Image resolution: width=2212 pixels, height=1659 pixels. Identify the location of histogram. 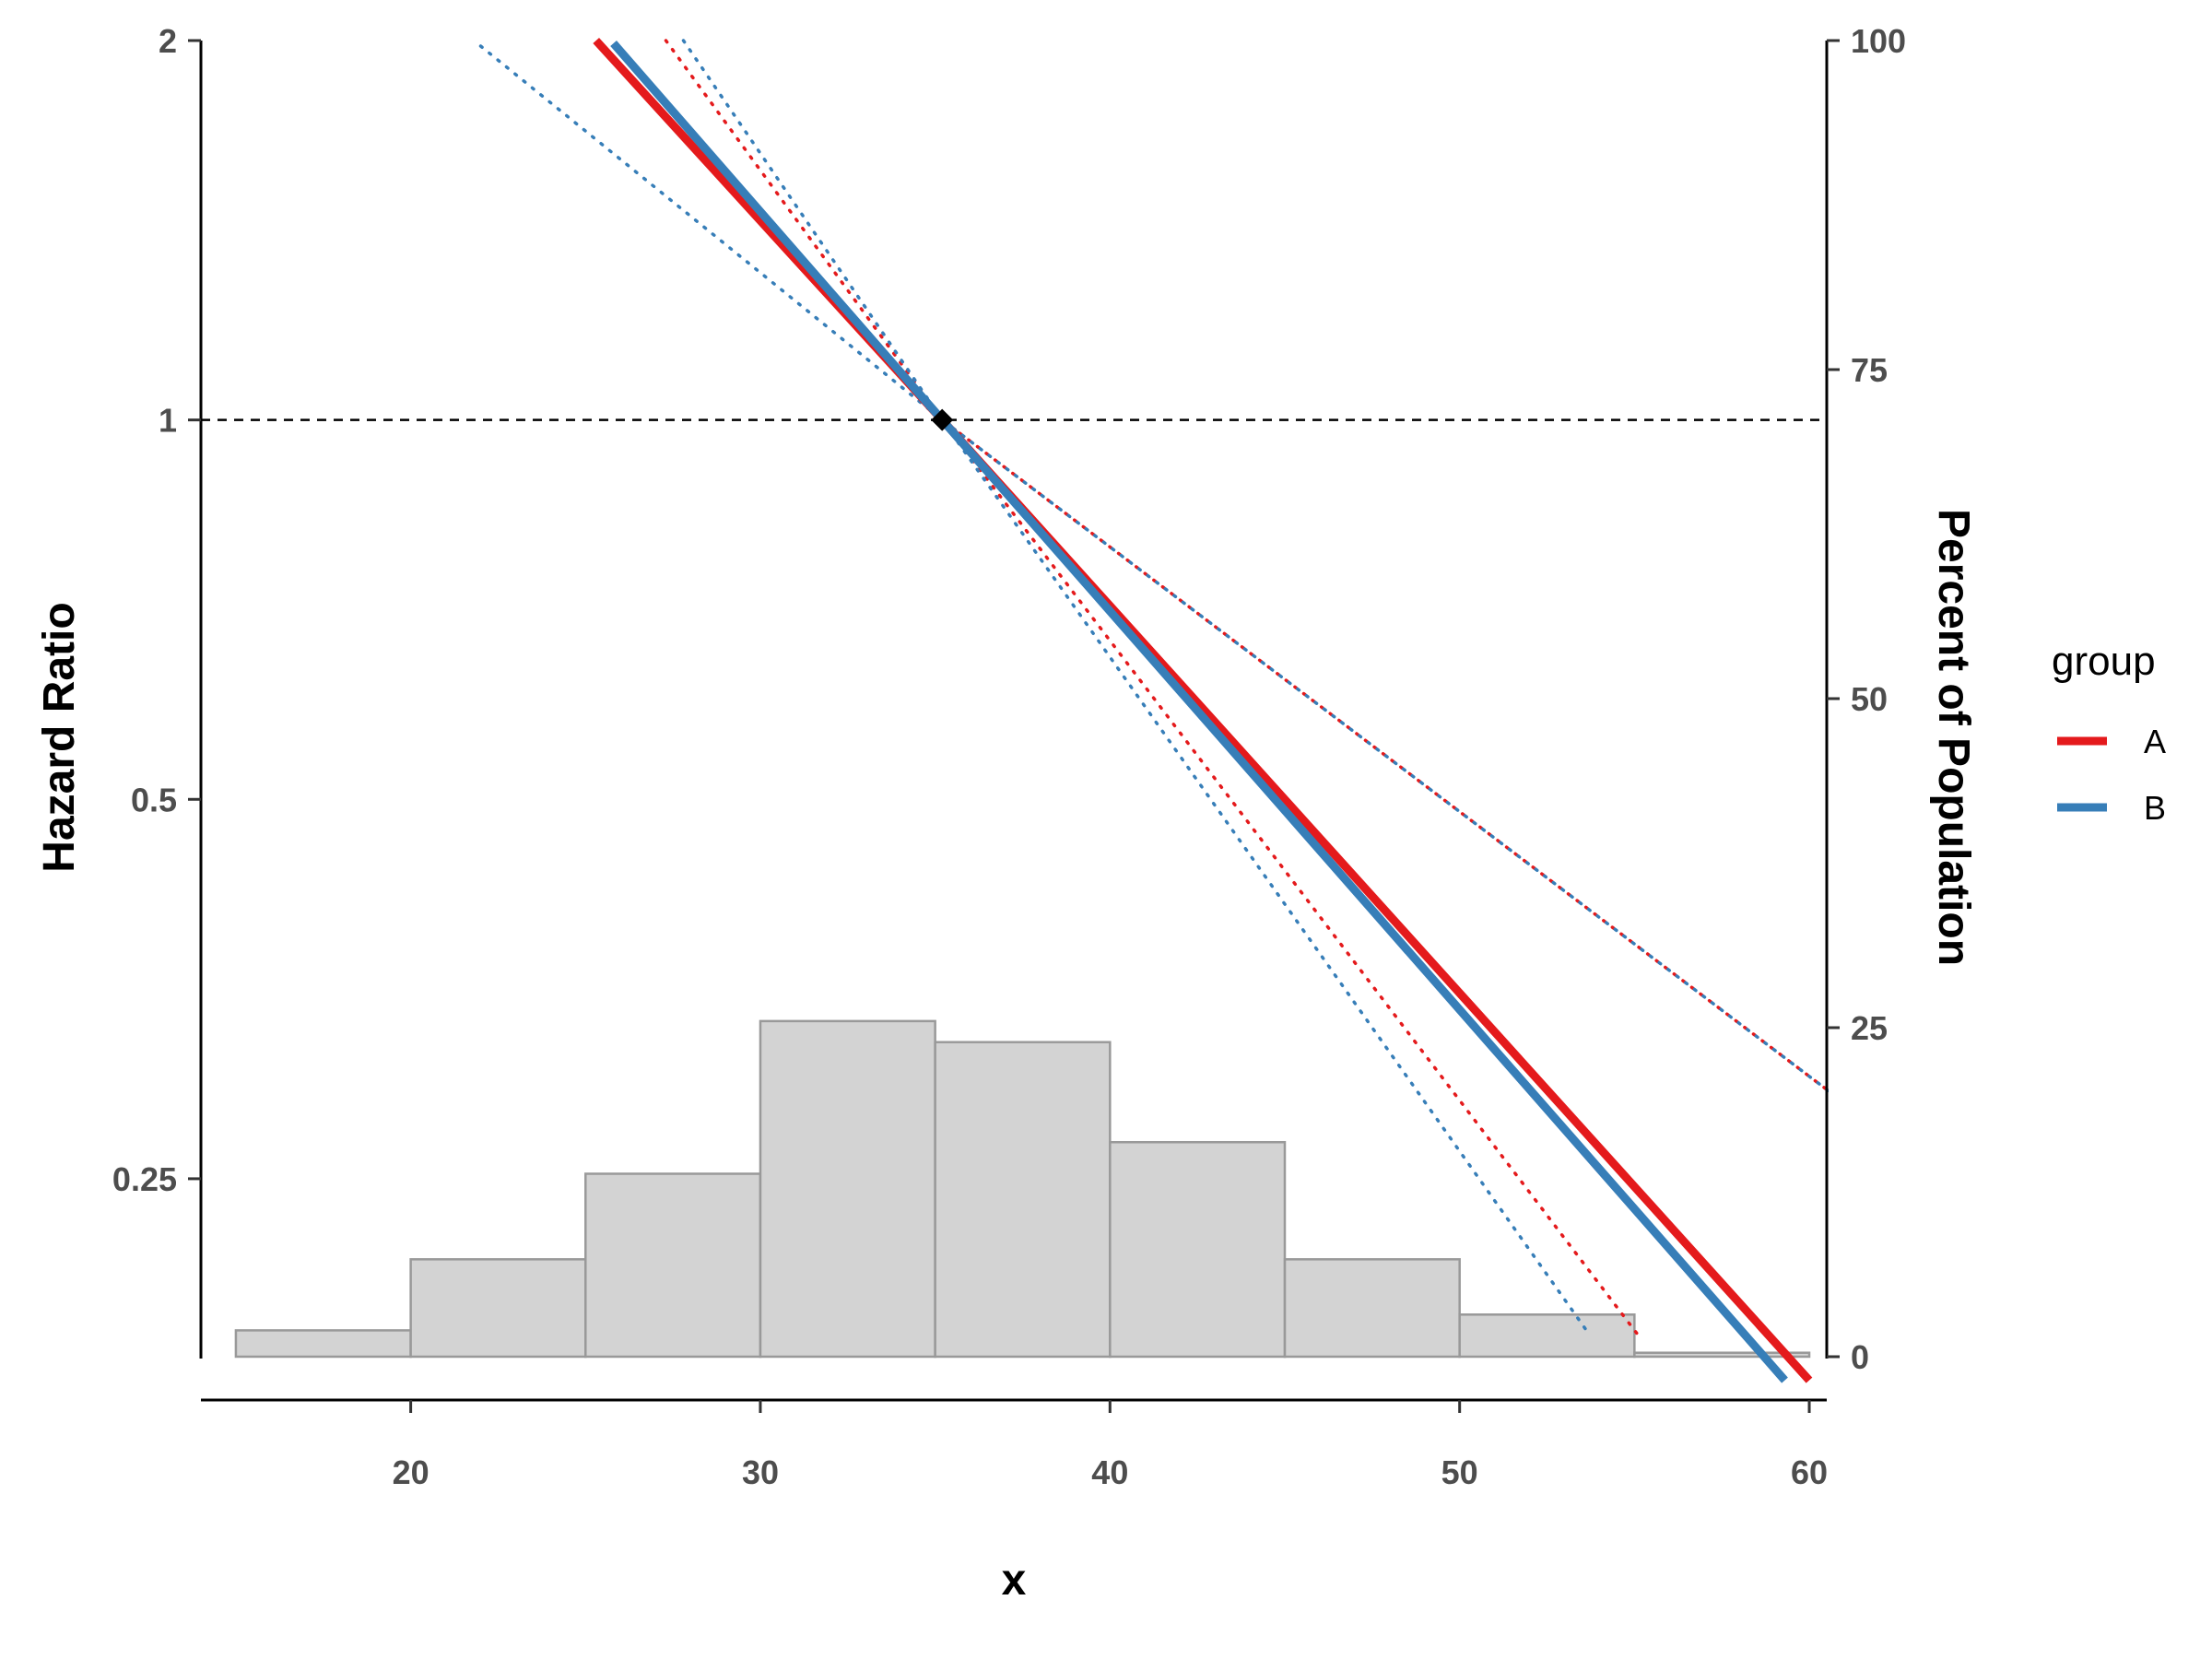
(1022, 1189).